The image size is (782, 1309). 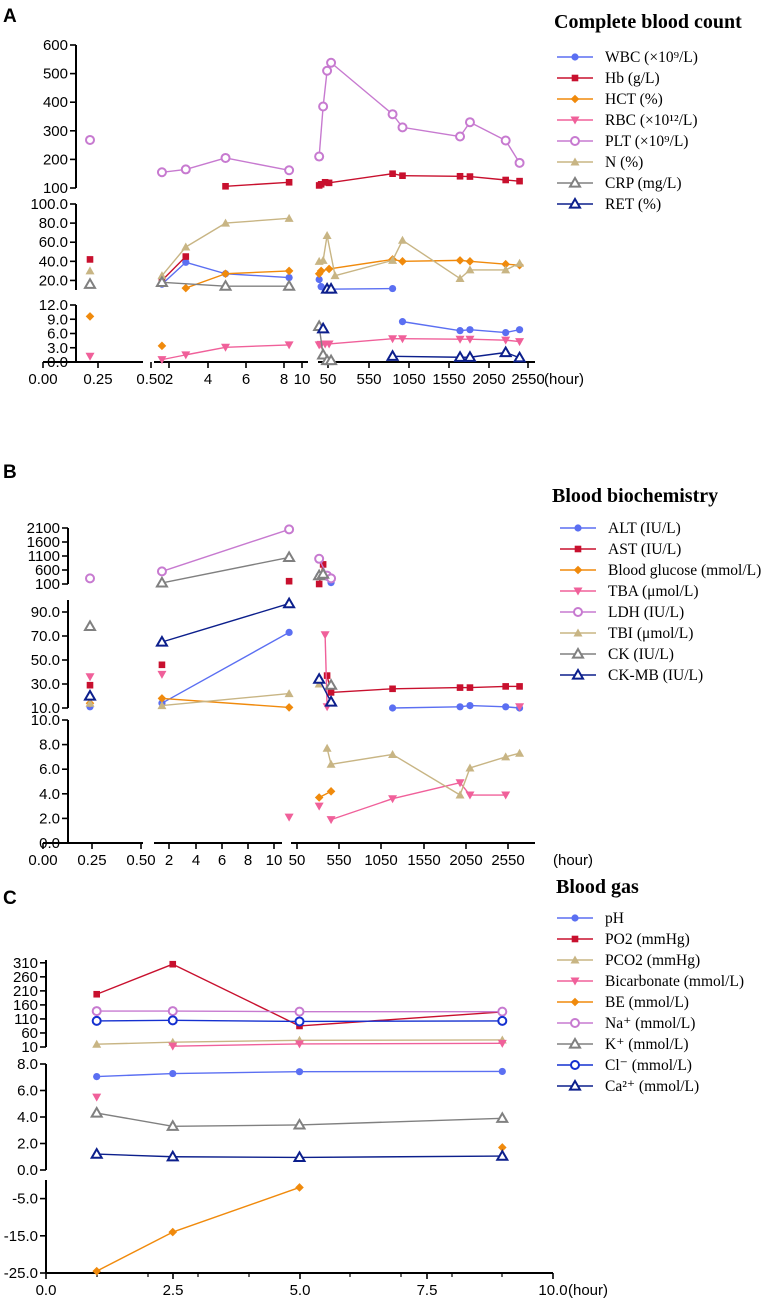 What do you see at coordinates (646, 612) in the screenshot?
I see `legend-label: LDH (IU/L)` at bounding box center [646, 612].